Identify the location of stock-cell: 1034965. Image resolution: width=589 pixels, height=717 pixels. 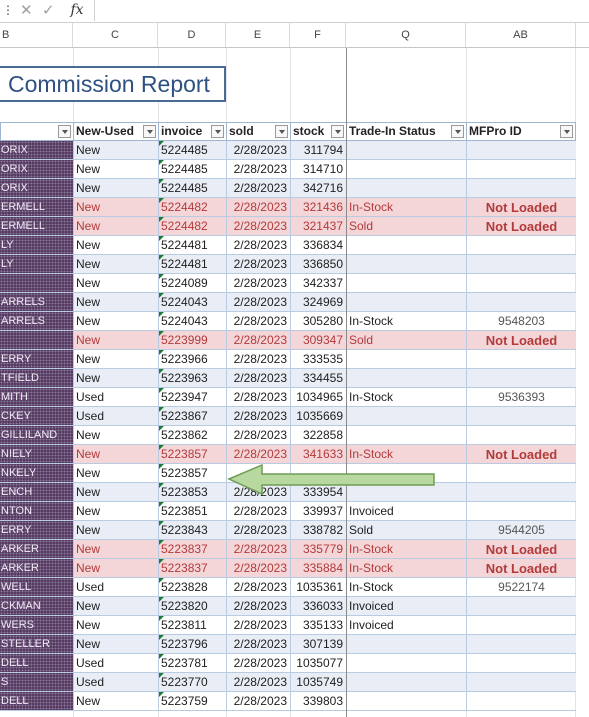
(318, 397).